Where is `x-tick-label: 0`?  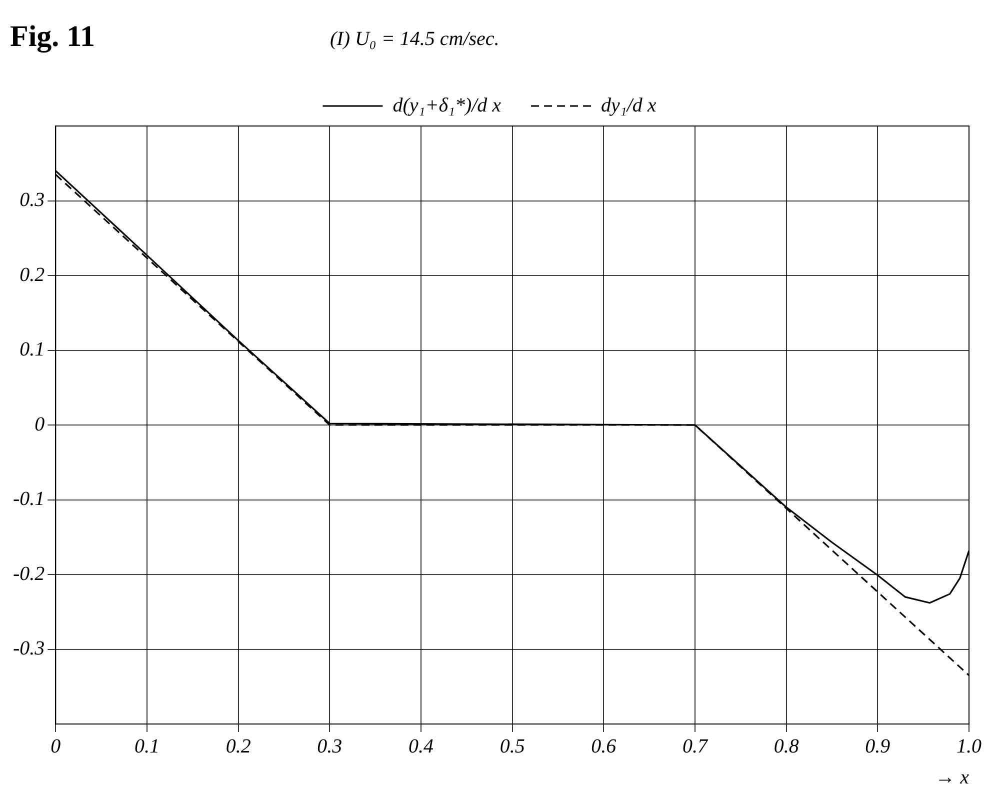
x-tick-label: 0 is located at coordinates (55, 746).